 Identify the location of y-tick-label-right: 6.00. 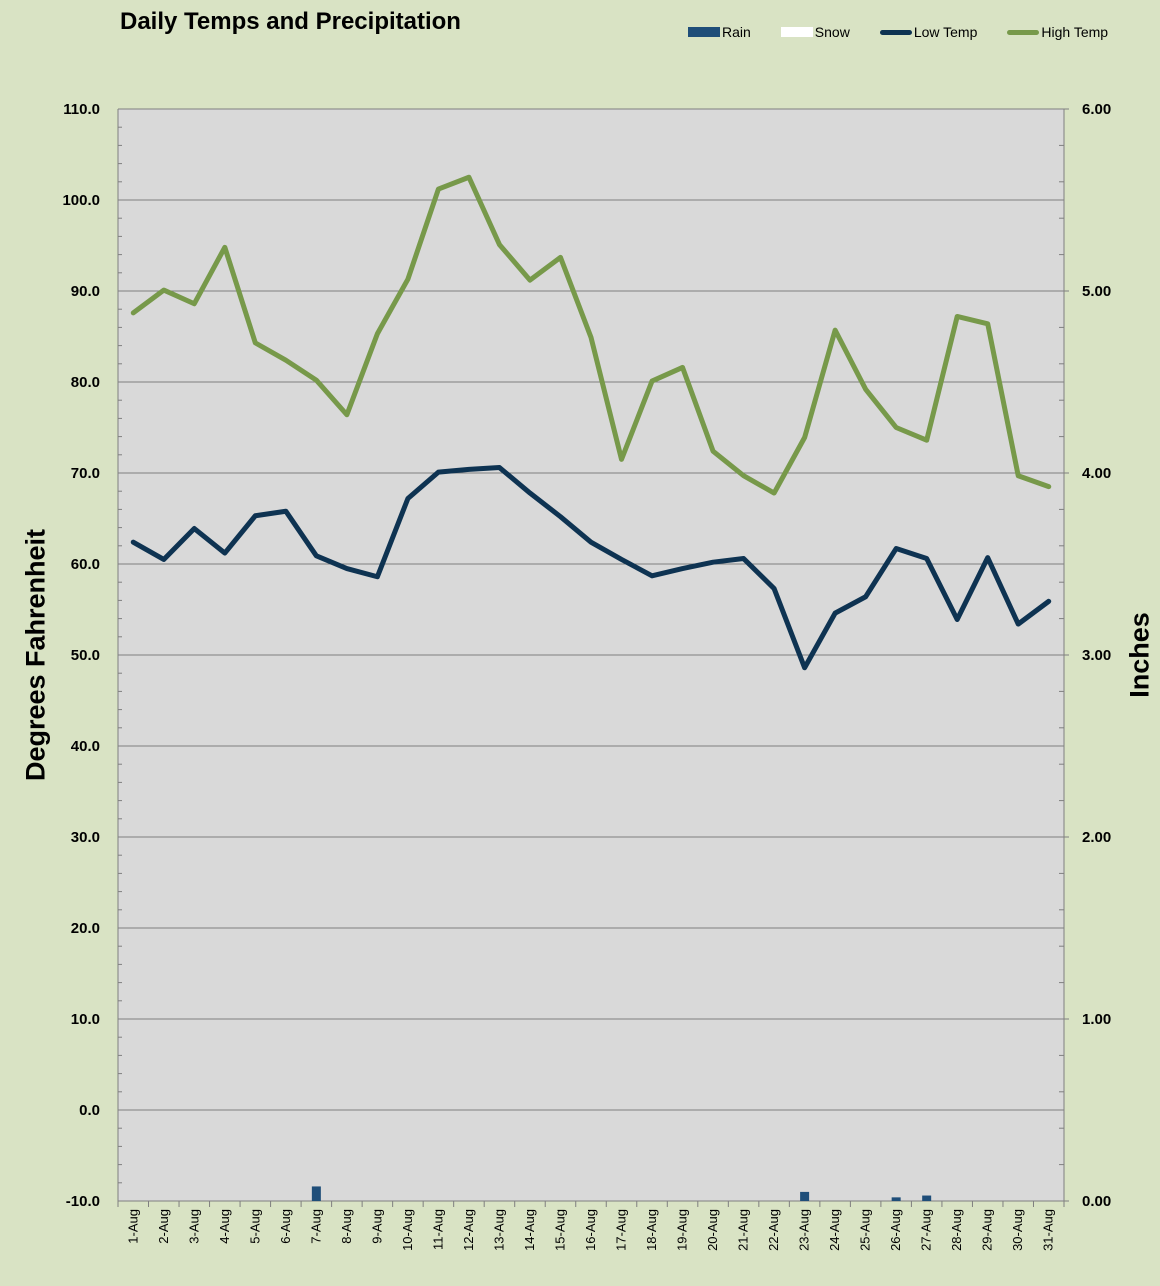
(1096, 109).